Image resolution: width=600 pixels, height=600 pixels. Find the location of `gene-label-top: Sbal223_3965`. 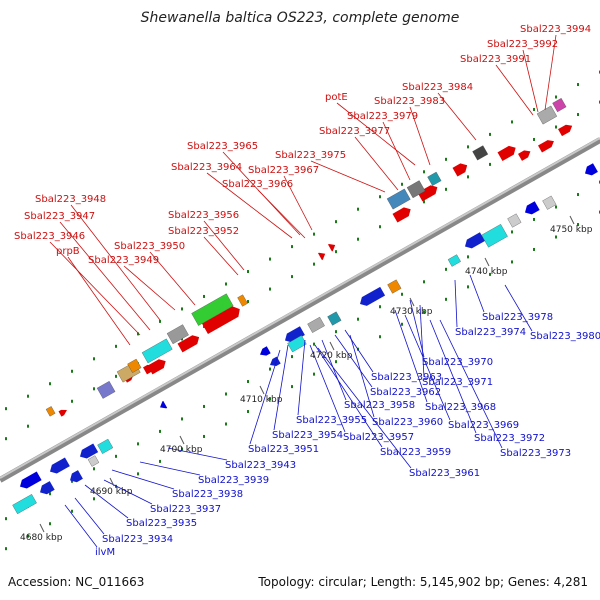

gene-label-top: Sbal223_3965 is located at coordinates (222, 146).